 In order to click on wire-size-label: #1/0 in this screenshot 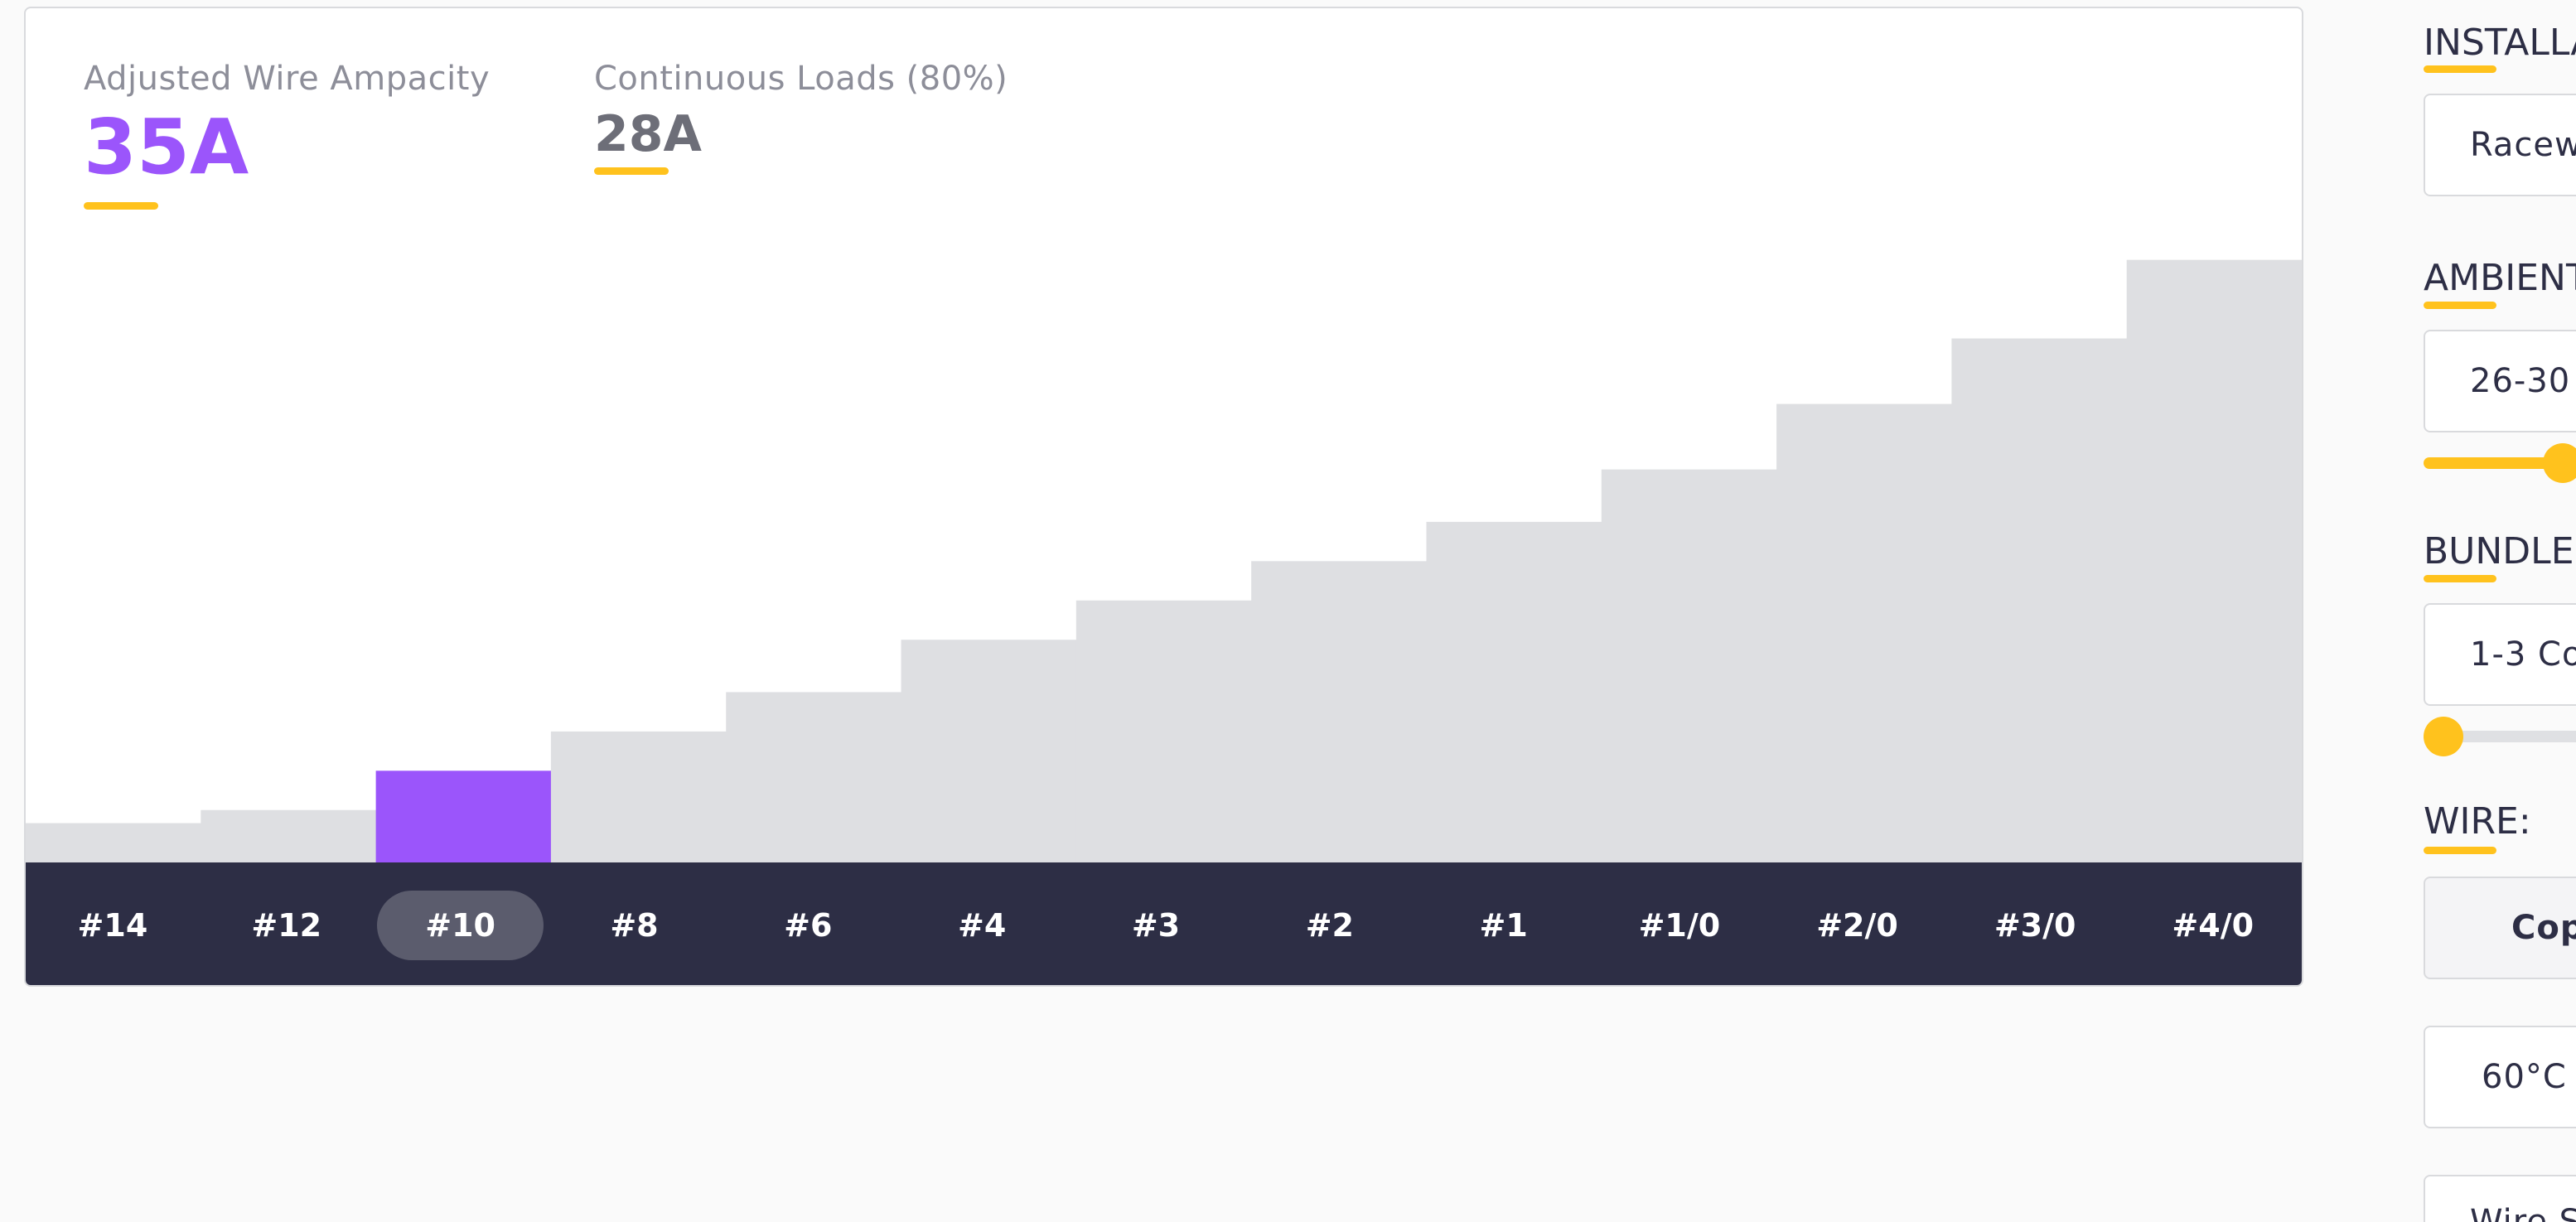, I will do `click(1679, 926)`.